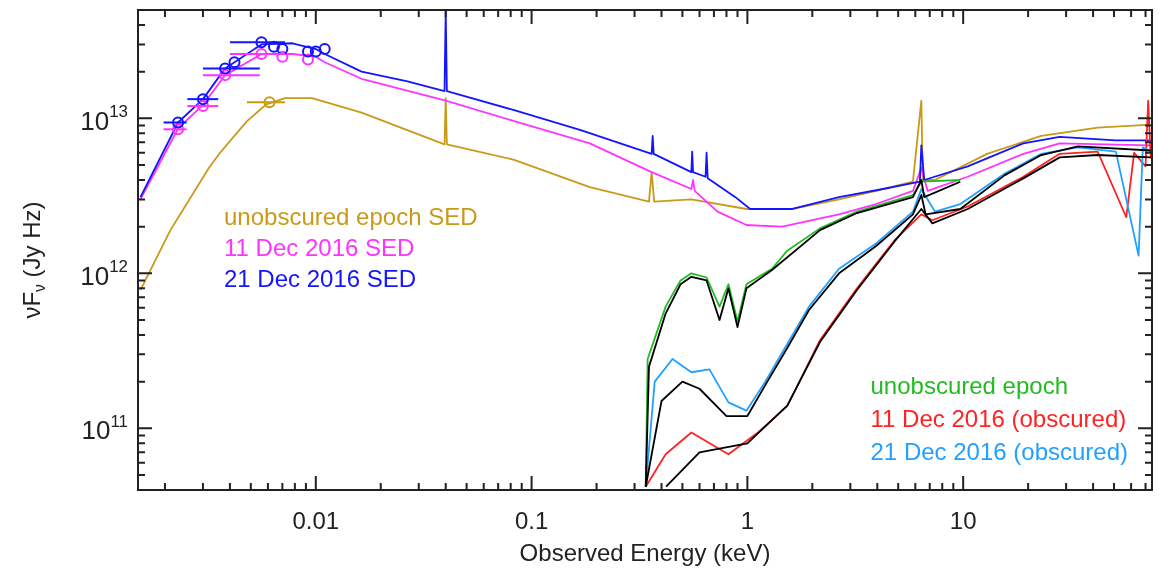 The image size is (1160, 583). What do you see at coordinates (319, 247) in the screenshot?
I see `text: 11 Dec 2016 SED` at bounding box center [319, 247].